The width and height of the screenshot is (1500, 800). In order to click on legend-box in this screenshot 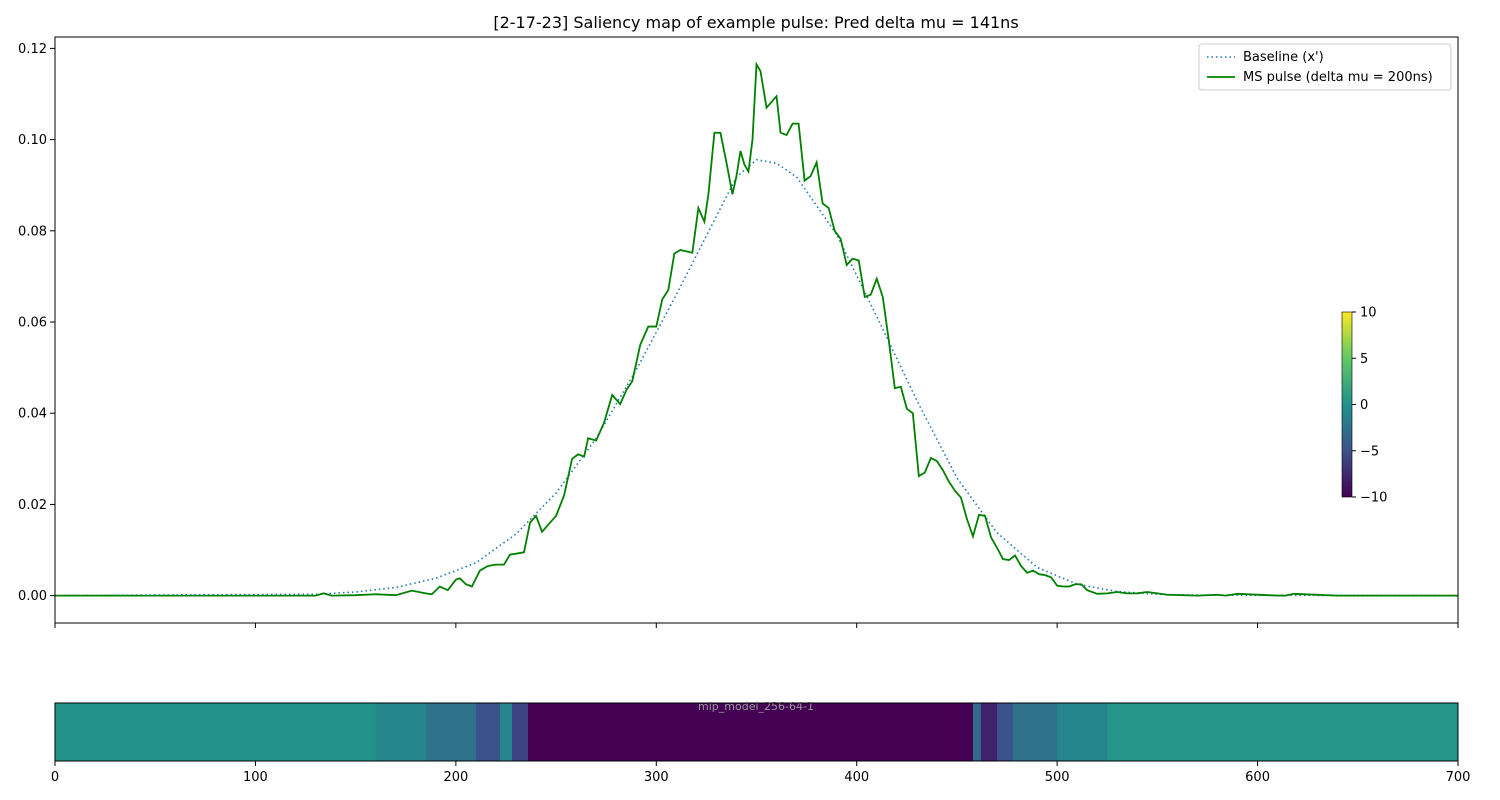, I will do `click(1325, 67)`.